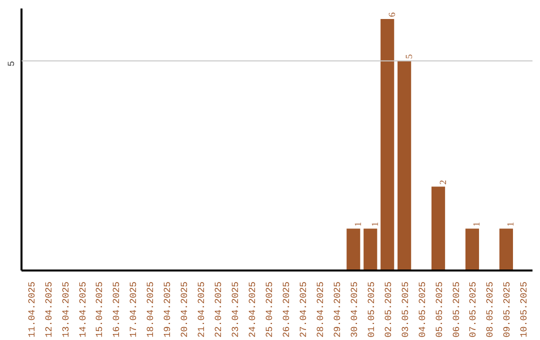 The image size is (540, 340). What do you see at coordinates (66, 309) in the screenshot?
I see `x-tick-label: 13.04.2025` at bounding box center [66, 309].